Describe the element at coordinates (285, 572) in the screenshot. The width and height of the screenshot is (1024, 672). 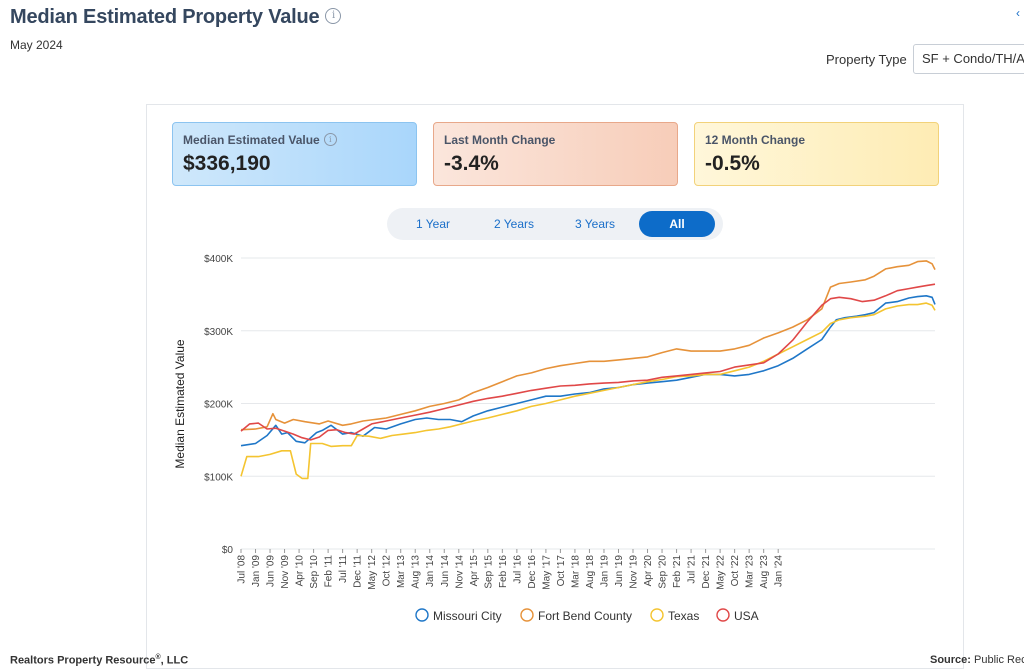
I see `x-tick-label: Nov '09` at that location.